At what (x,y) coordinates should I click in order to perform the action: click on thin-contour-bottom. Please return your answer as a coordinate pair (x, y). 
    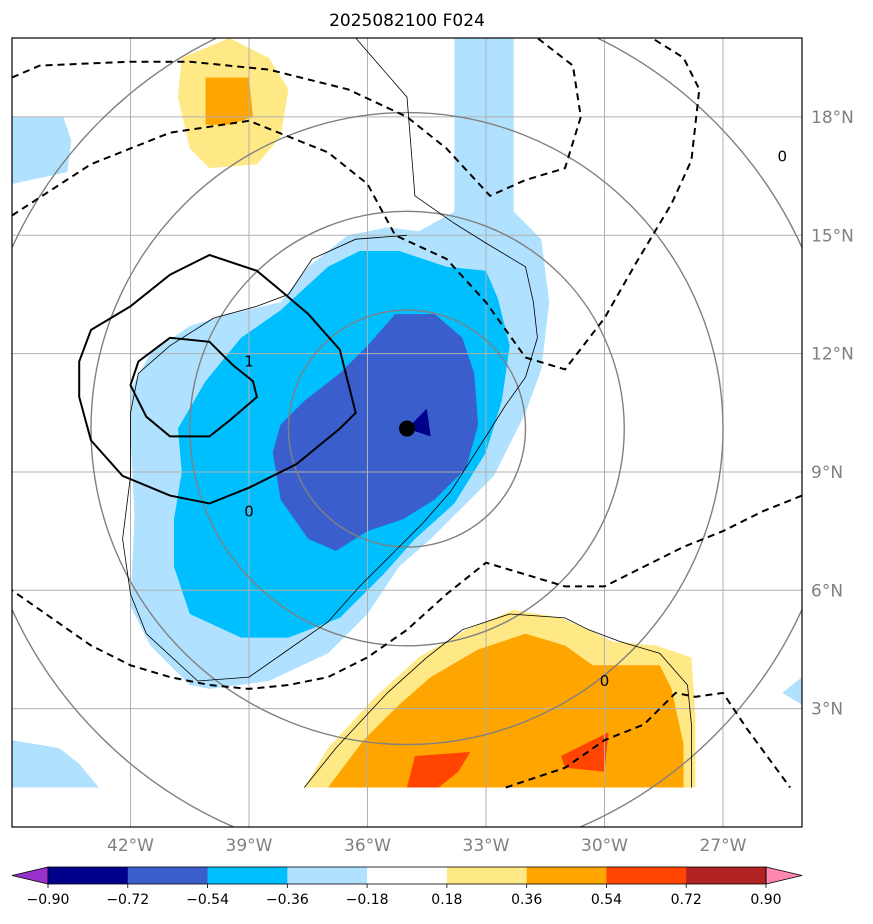
    Looking at the image, I should click on (497, 700).